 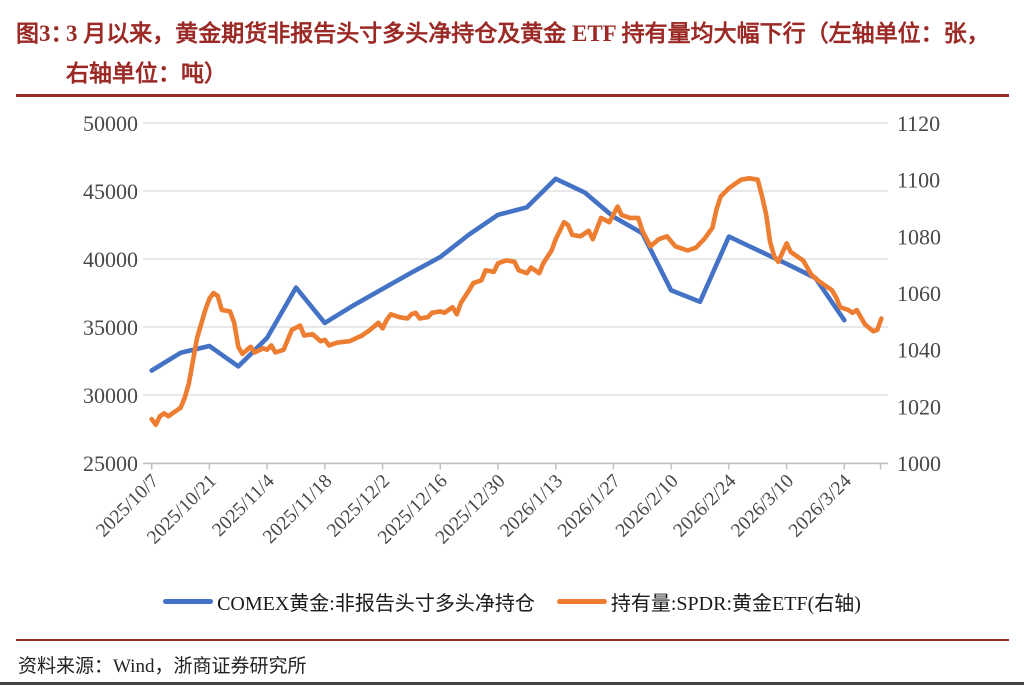 What do you see at coordinates (110, 123) in the screenshot?
I see `left-axis-tick-label: 50000` at bounding box center [110, 123].